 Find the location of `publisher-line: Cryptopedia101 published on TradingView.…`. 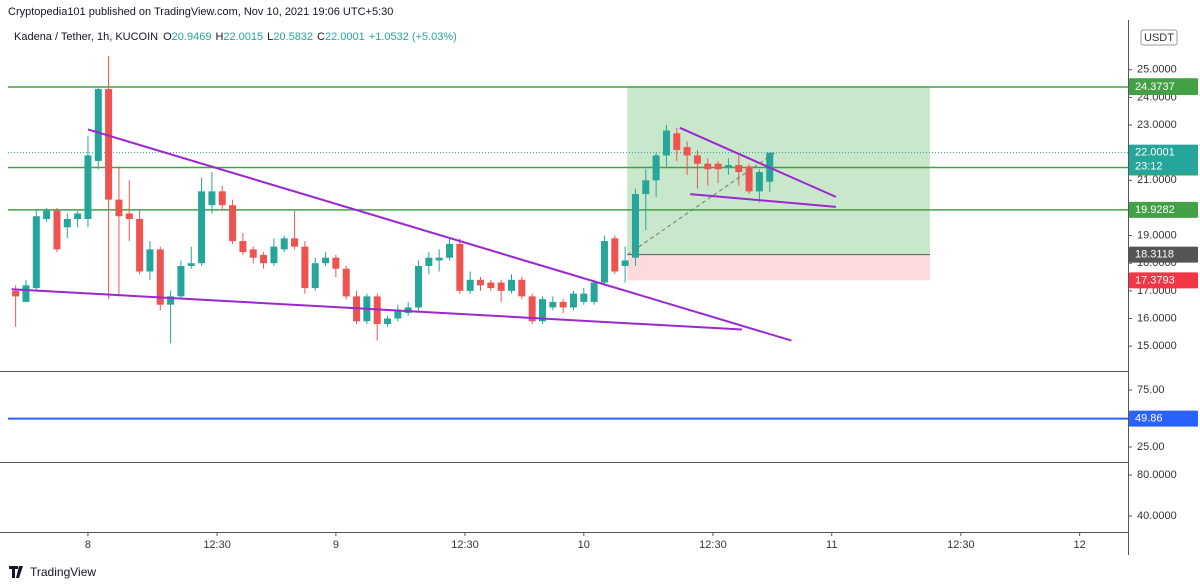

publisher-line: Cryptopedia101 published on TradingView.… is located at coordinates (200, 12).